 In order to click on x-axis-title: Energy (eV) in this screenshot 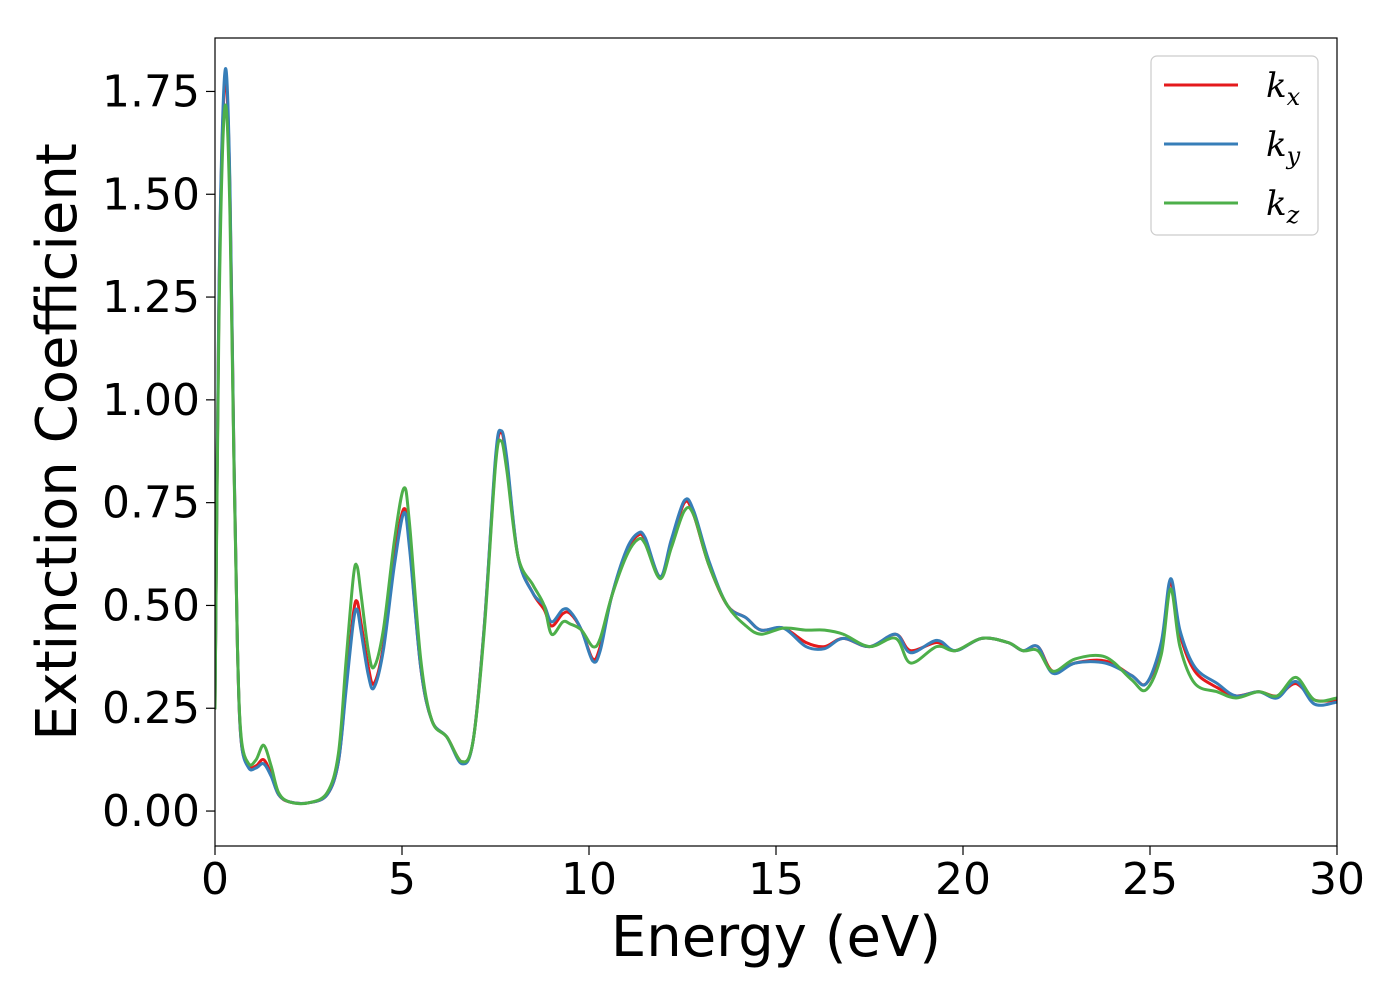, I will do `click(776, 937)`.